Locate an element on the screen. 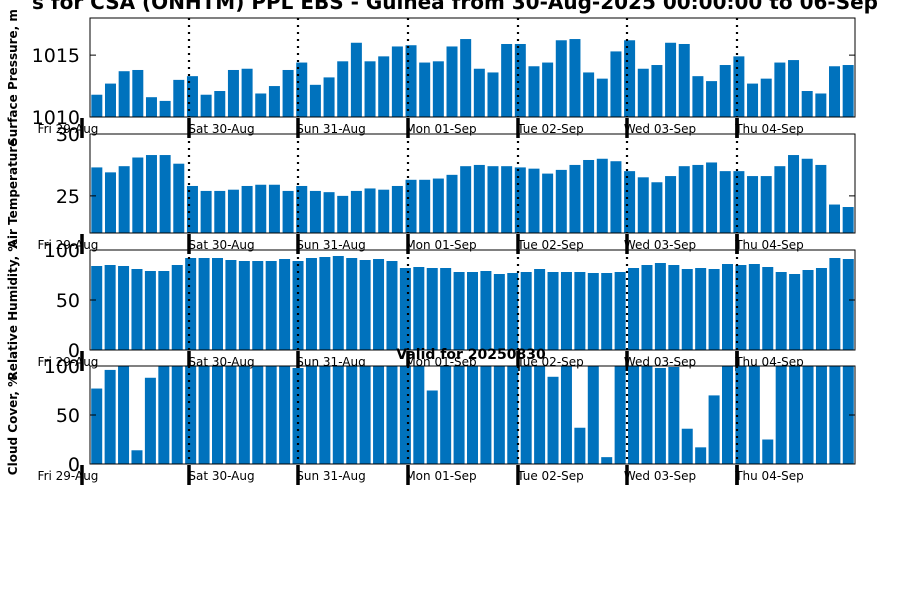 The height and width of the screenshot is (600, 900). y-tick-label: 50 is located at coordinates (68, 301).